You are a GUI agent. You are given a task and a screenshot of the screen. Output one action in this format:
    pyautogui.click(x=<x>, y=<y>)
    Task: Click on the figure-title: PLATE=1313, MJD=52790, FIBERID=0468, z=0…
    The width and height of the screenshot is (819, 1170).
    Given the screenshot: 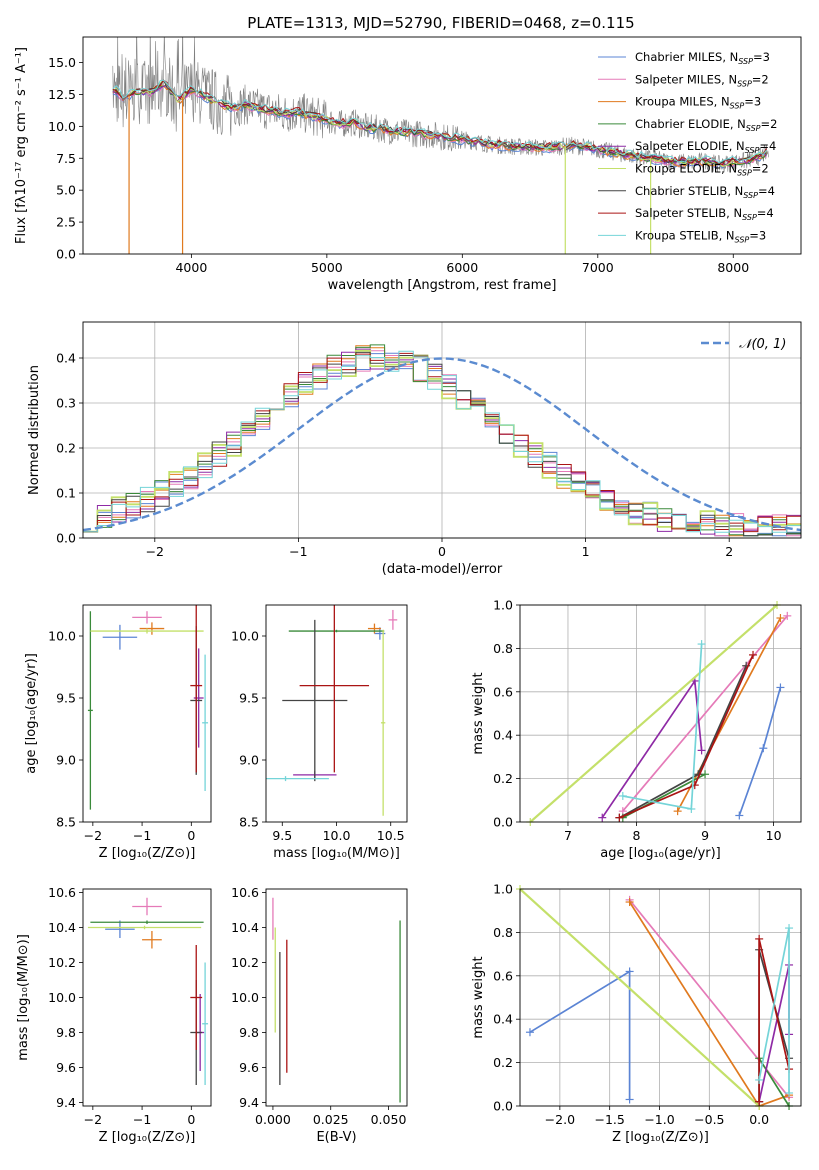 What is the action you would take?
    pyautogui.click(x=440, y=23)
    